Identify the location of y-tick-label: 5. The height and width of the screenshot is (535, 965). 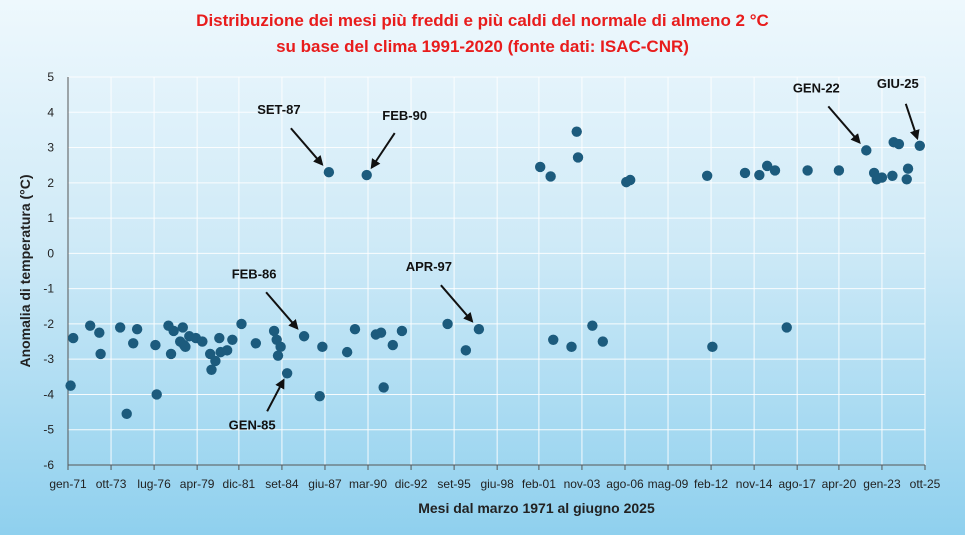
(50, 77).